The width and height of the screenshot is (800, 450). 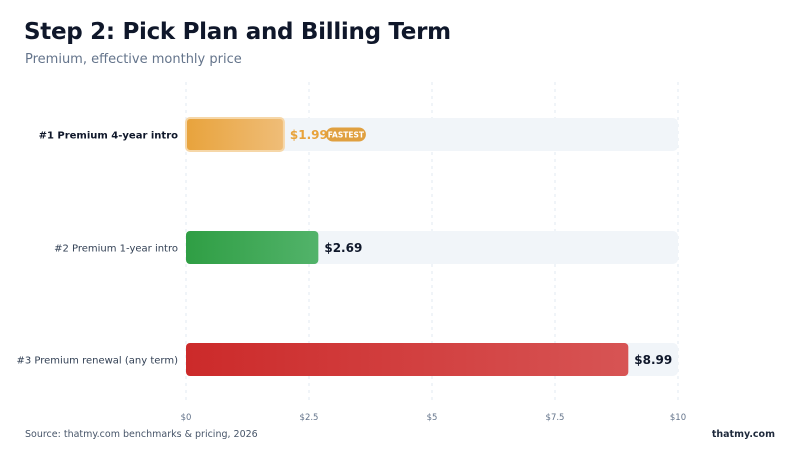 What do you see at coordinates (432, 418) in the screenshot?
I see `x-tick-label: $5` at bounding box center [432, 418].